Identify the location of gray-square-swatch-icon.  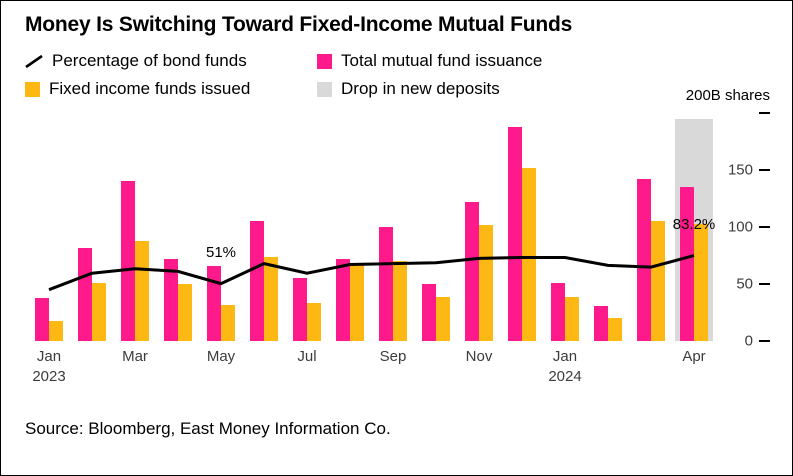
(324, 89).